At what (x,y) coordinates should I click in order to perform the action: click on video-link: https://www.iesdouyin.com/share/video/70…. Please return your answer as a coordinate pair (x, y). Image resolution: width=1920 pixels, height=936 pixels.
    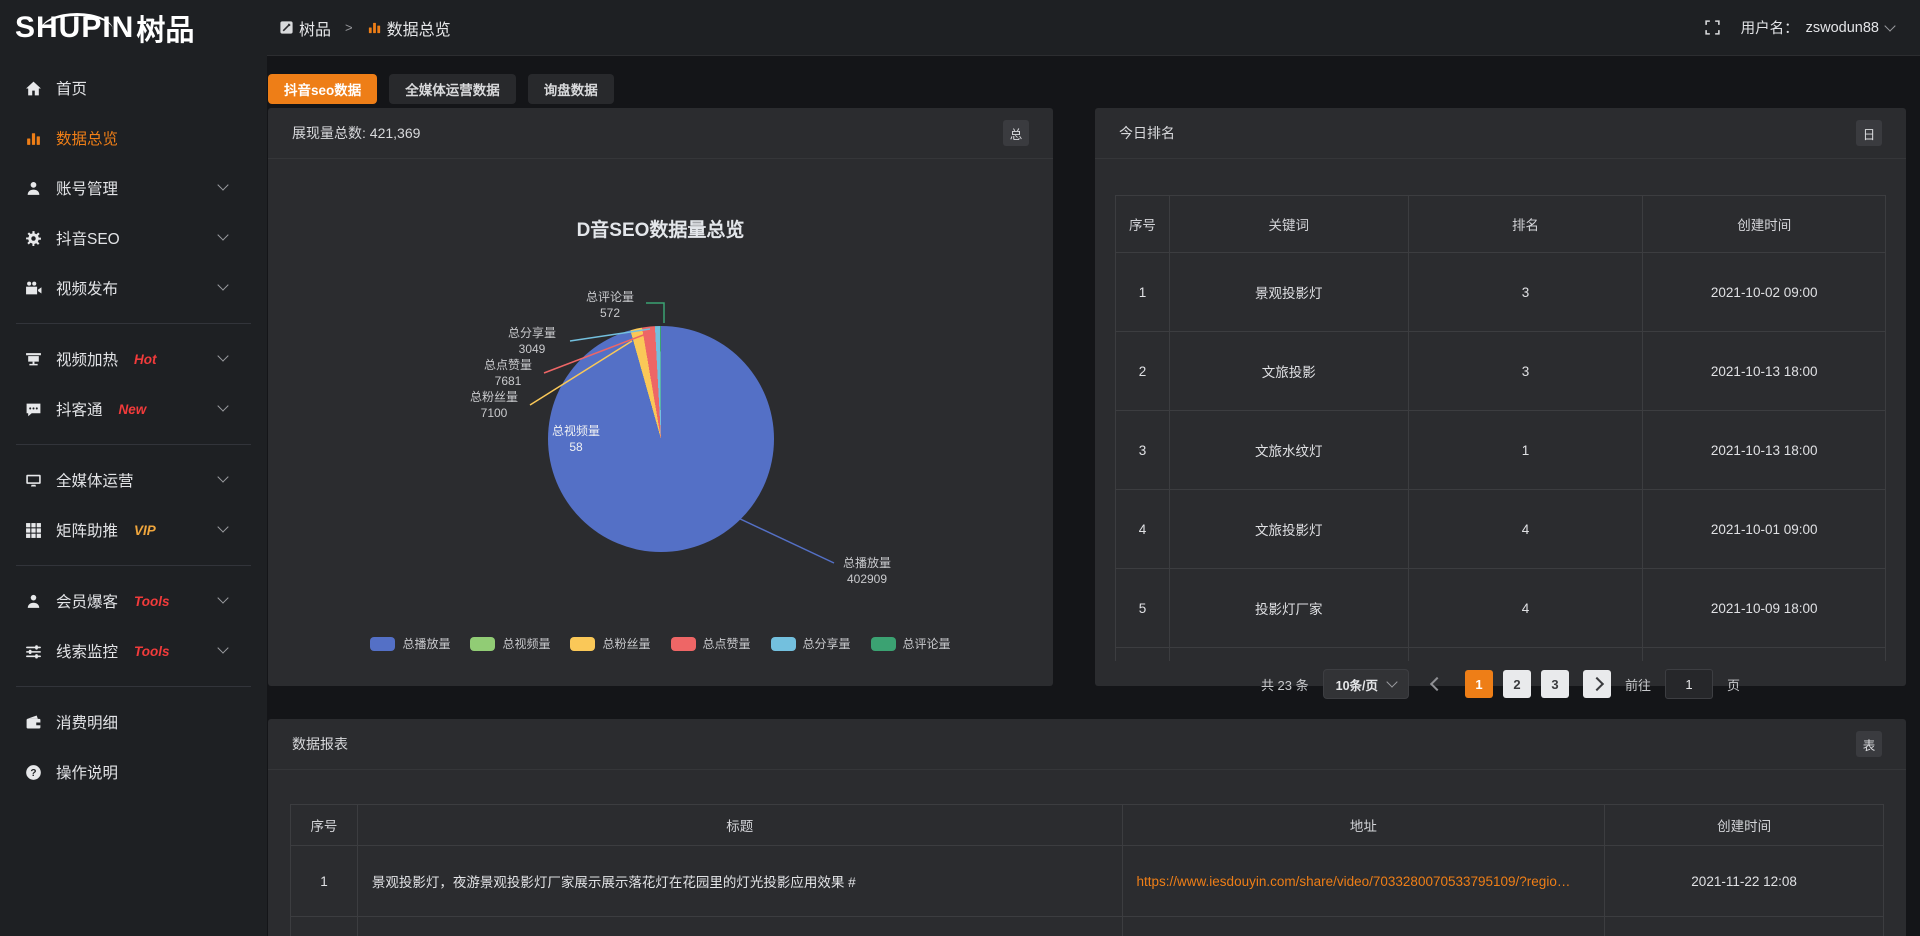
    Looking at the image, I should click on (1353, 881).